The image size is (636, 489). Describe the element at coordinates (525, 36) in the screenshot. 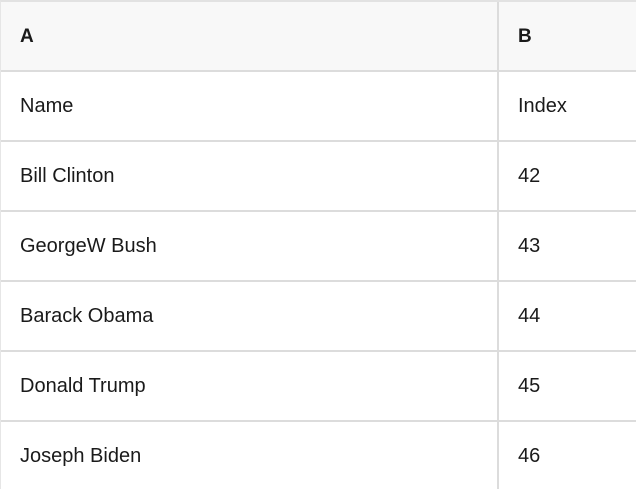

I see `column-header-b-label: B` at that location.